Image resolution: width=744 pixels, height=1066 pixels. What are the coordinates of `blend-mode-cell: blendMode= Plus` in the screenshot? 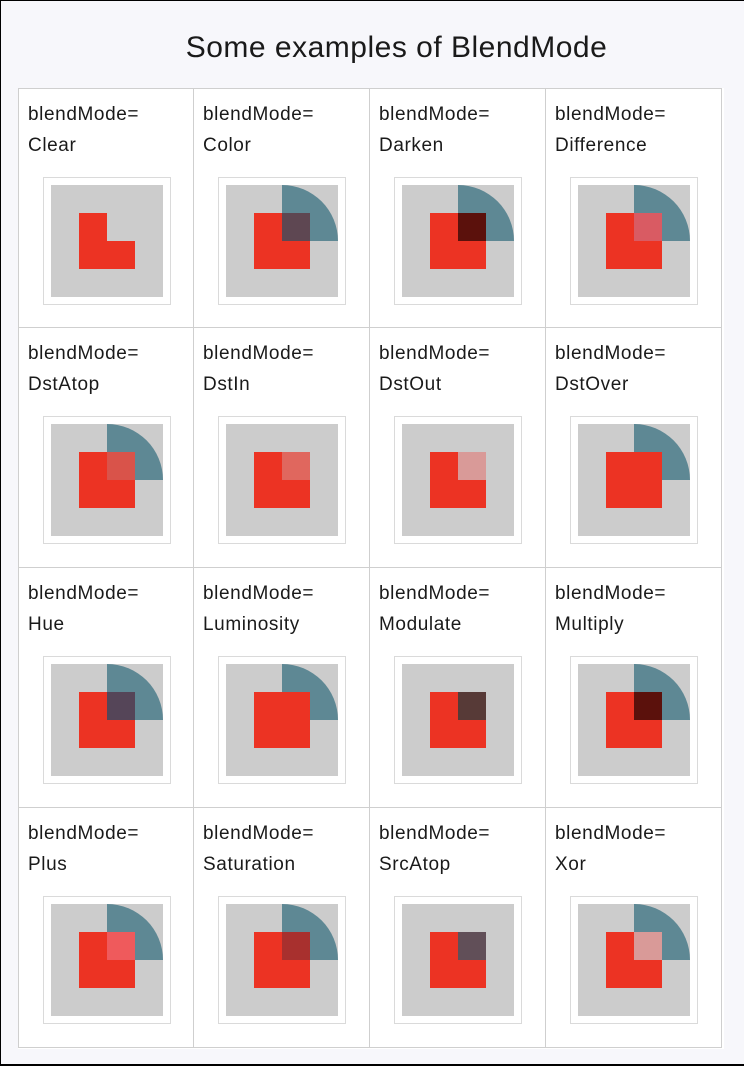 It's located at (106, 928).